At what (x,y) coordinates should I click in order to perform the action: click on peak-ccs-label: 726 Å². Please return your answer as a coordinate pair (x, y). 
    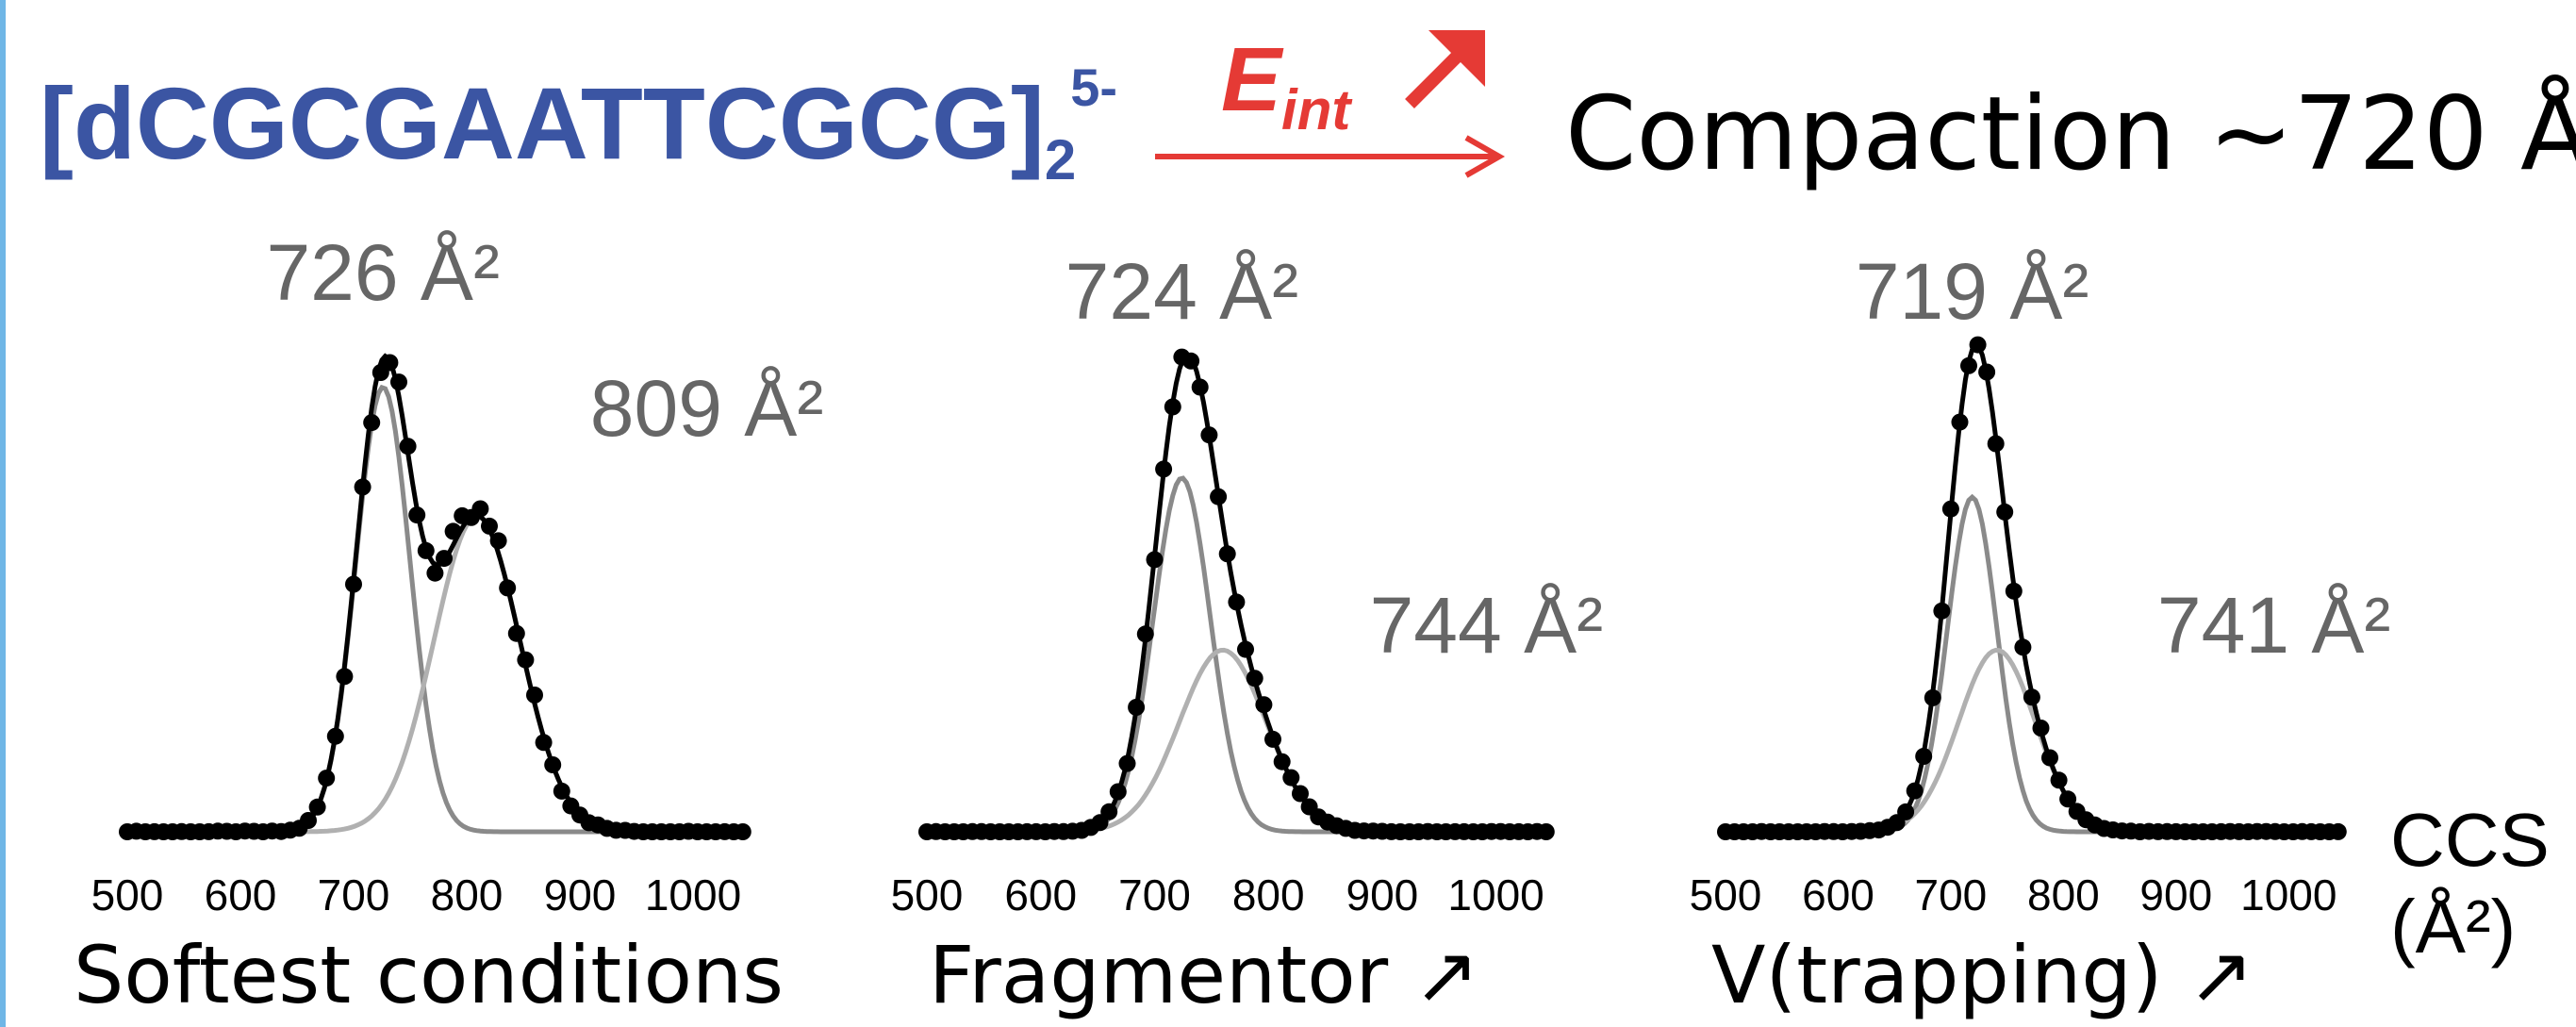
    Looking at the image, I should click on (383, 272).